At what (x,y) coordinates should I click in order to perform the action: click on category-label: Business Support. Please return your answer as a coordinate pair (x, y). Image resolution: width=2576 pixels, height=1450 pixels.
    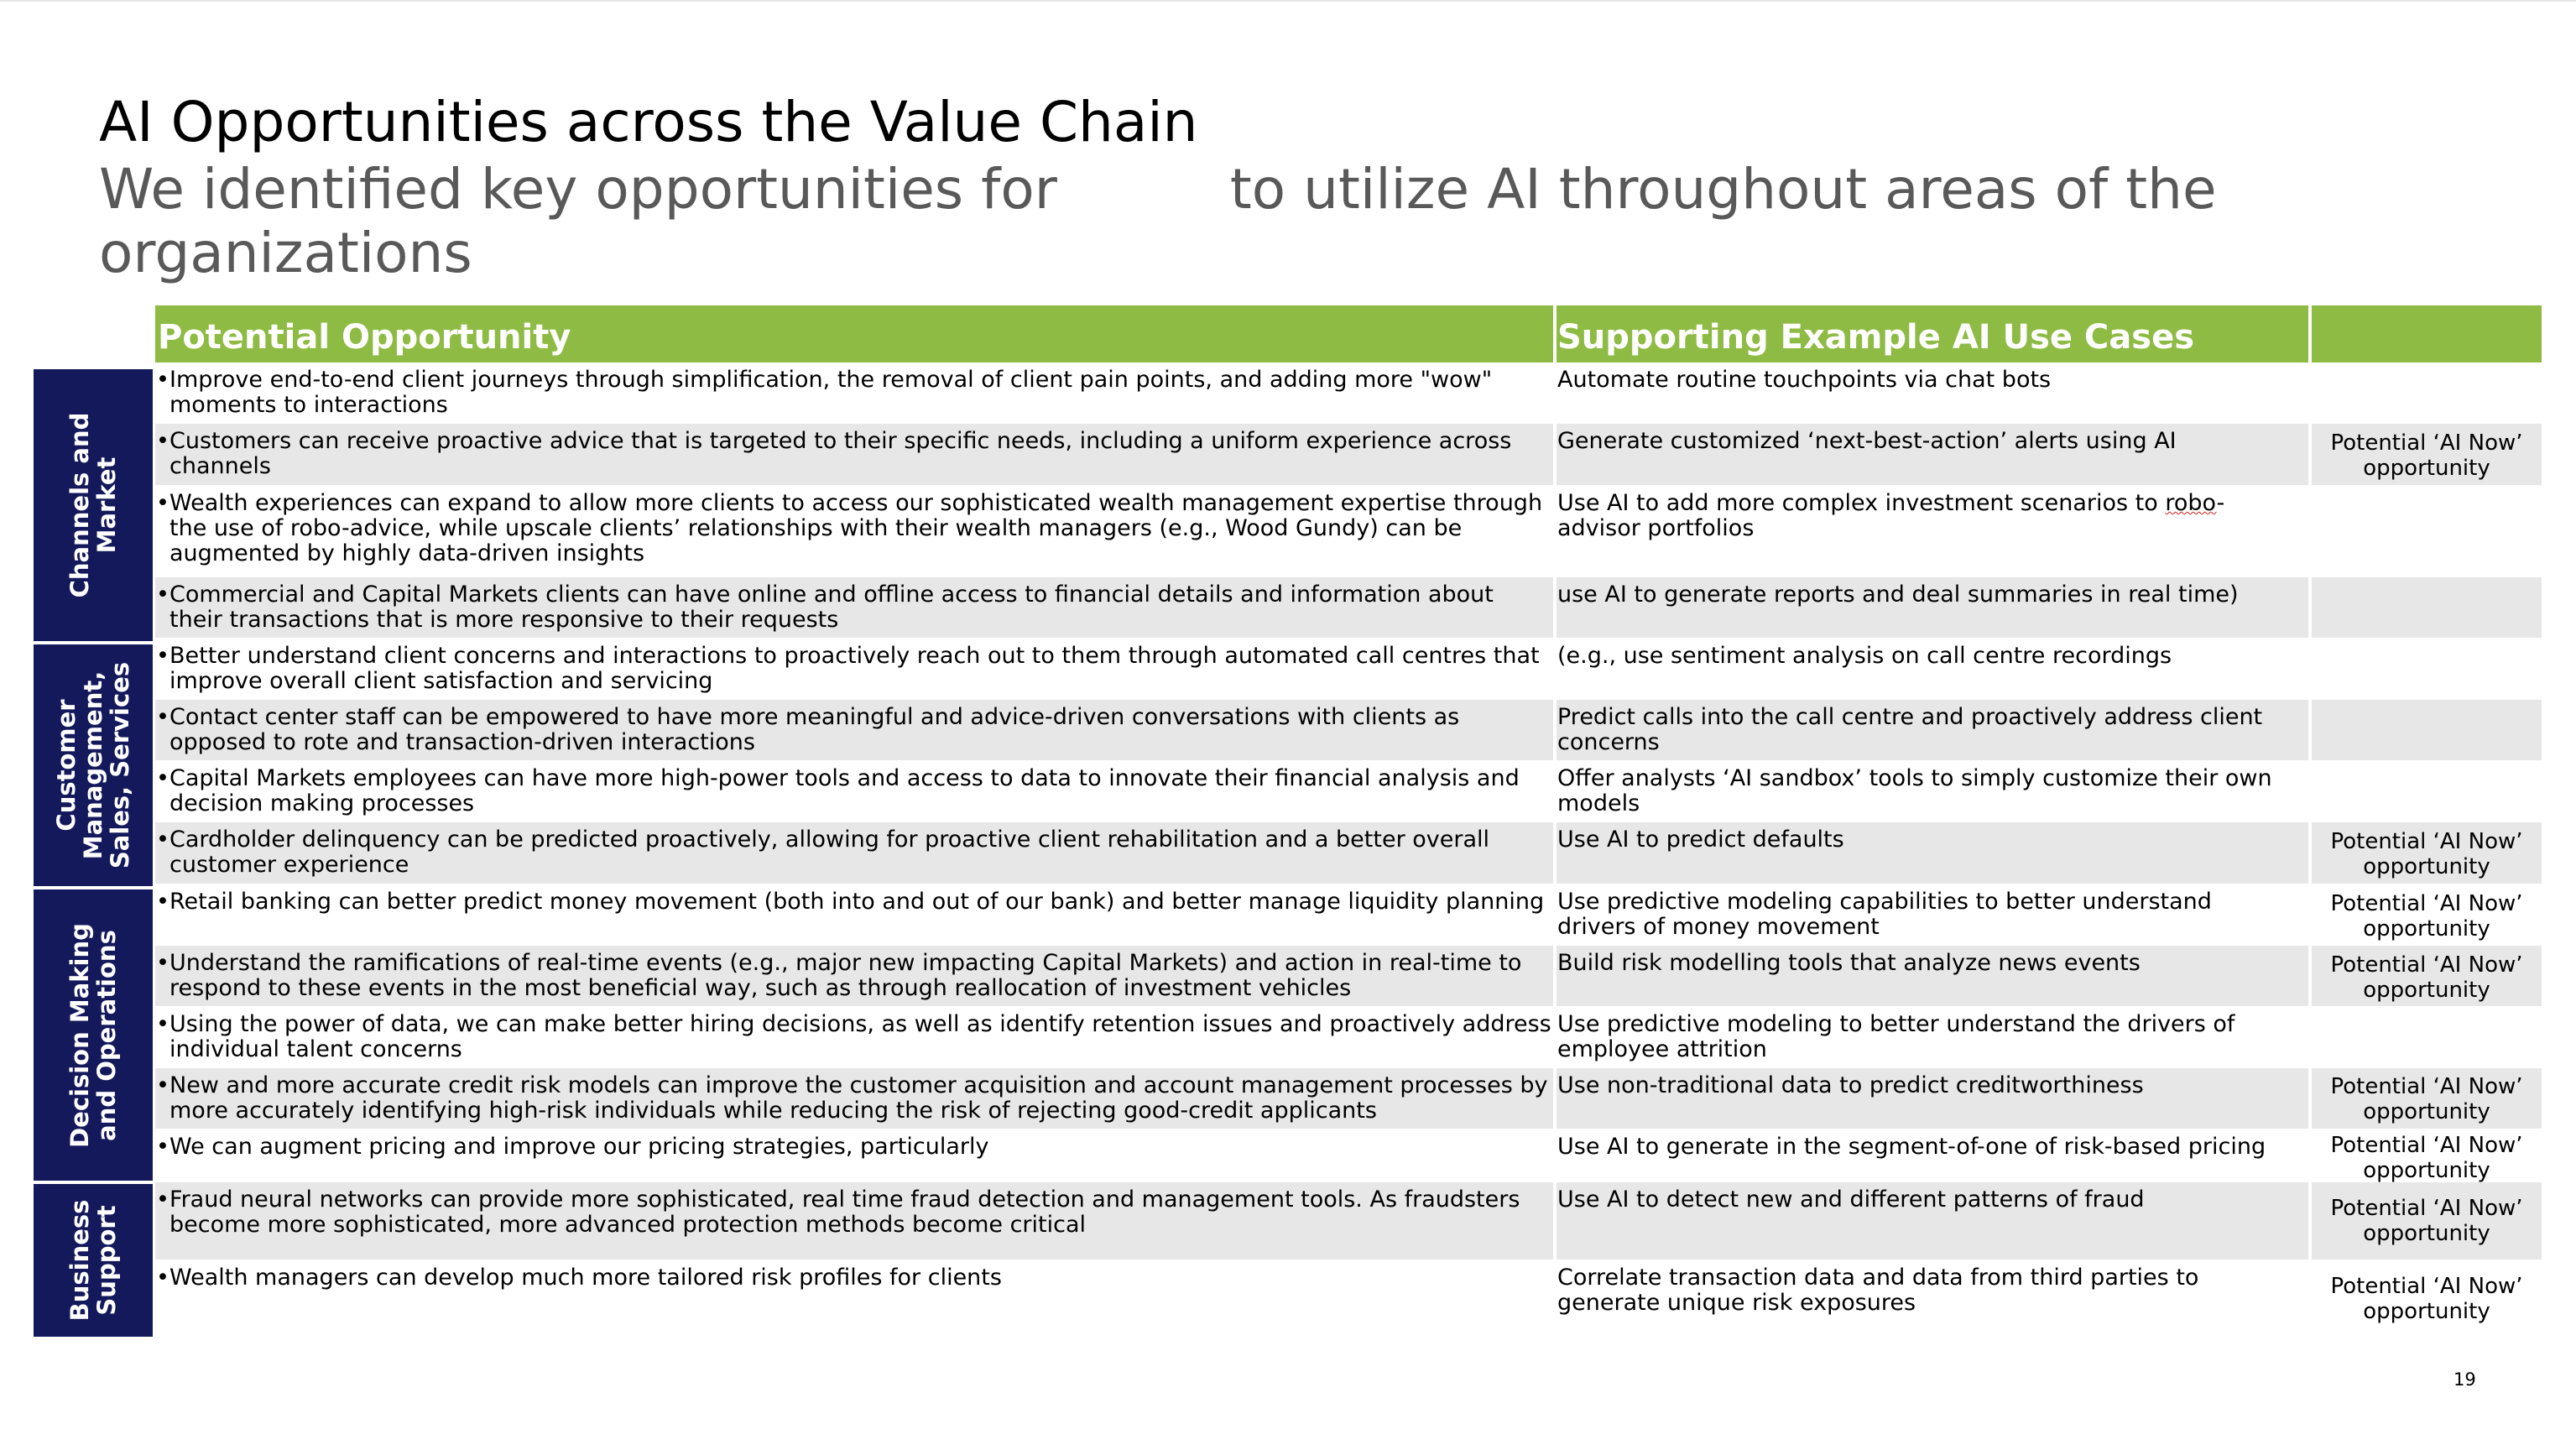
    Looking at the image, I should click on (93, 1260).